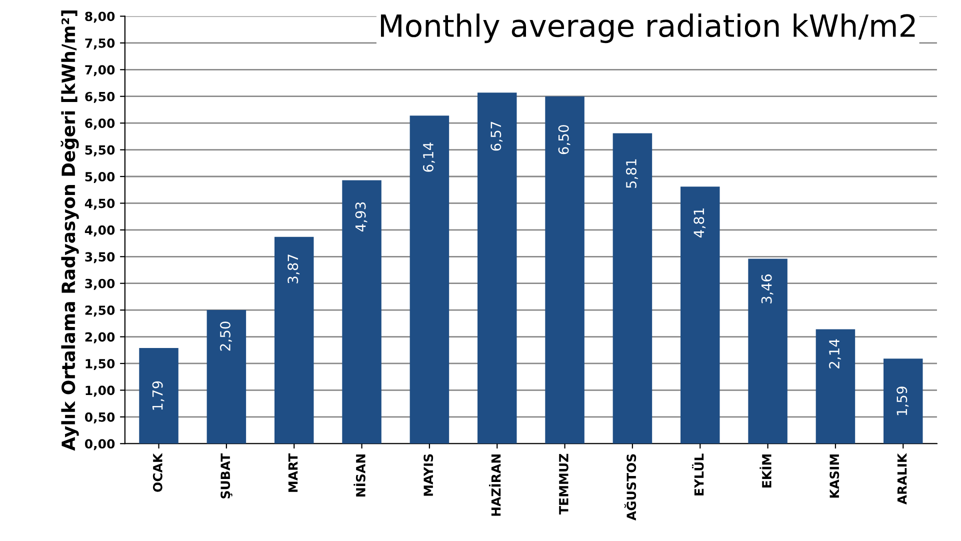 The width and height of the screenshot is (961, 541). What do you see at coordinates (100, 44) in the screenshot?
I see `y-tick-label: 7,50` at bounding box center [100, 44].